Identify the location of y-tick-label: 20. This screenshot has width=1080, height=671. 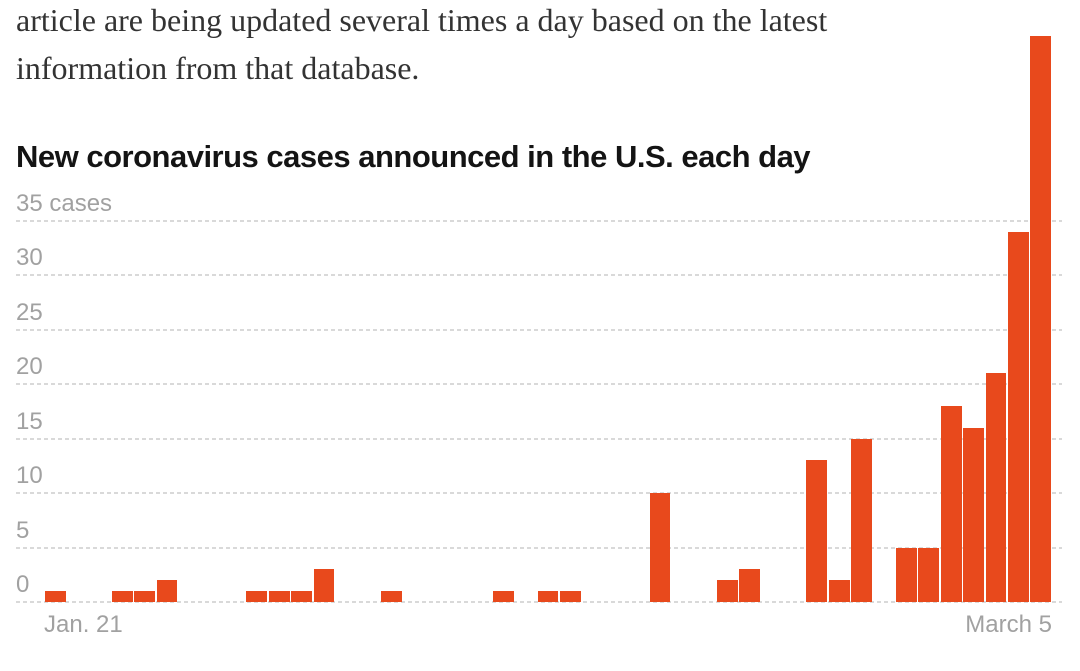
(29, 367).